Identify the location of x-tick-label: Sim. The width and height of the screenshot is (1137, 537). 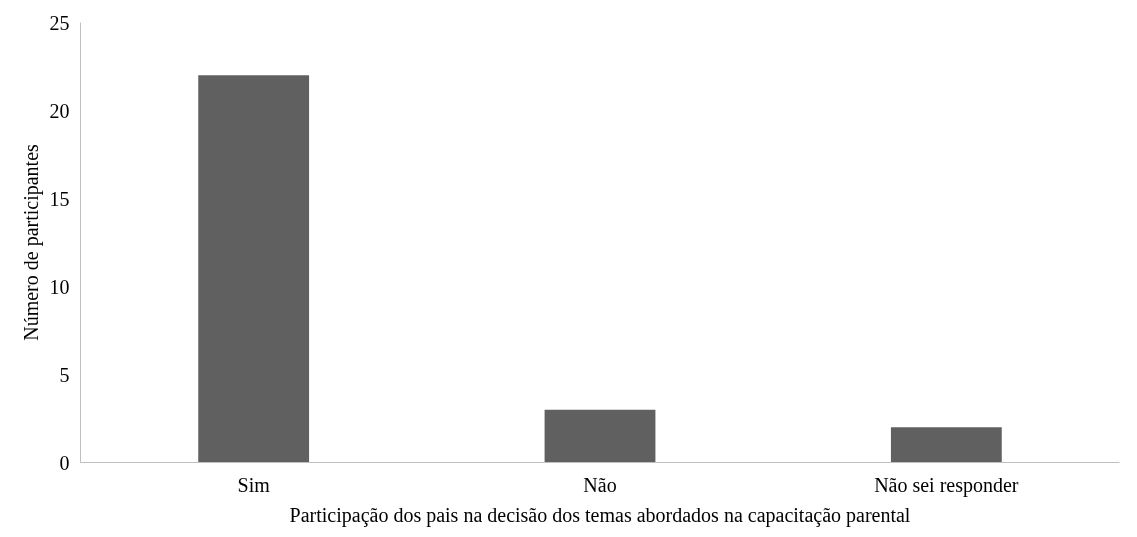
(254, 484).